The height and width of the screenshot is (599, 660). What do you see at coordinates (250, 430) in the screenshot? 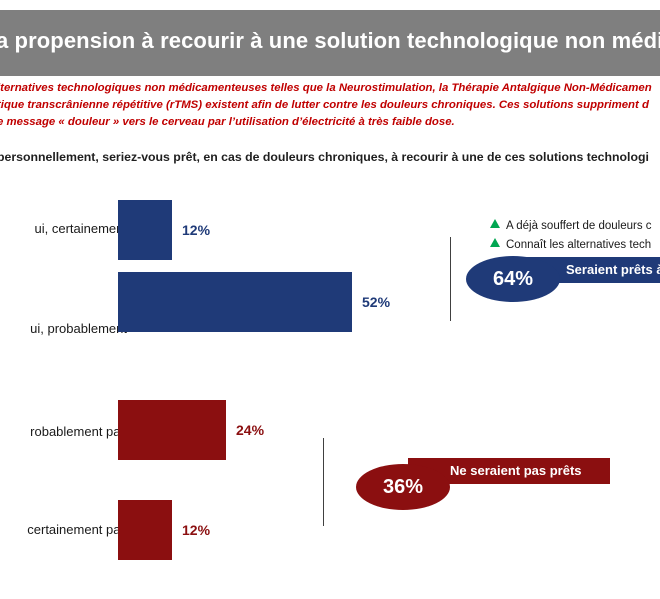
I see `value-label-non-probablement-pas: 24%` at bounding box center [250, 430].